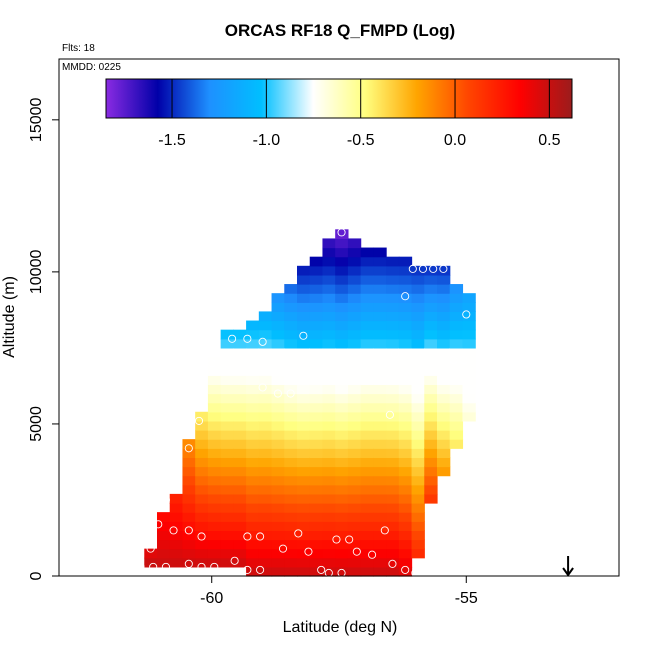  Describe the element at coordinates (339, 591) in the screenshot. I see `x-axis: -60 -55` at that location.